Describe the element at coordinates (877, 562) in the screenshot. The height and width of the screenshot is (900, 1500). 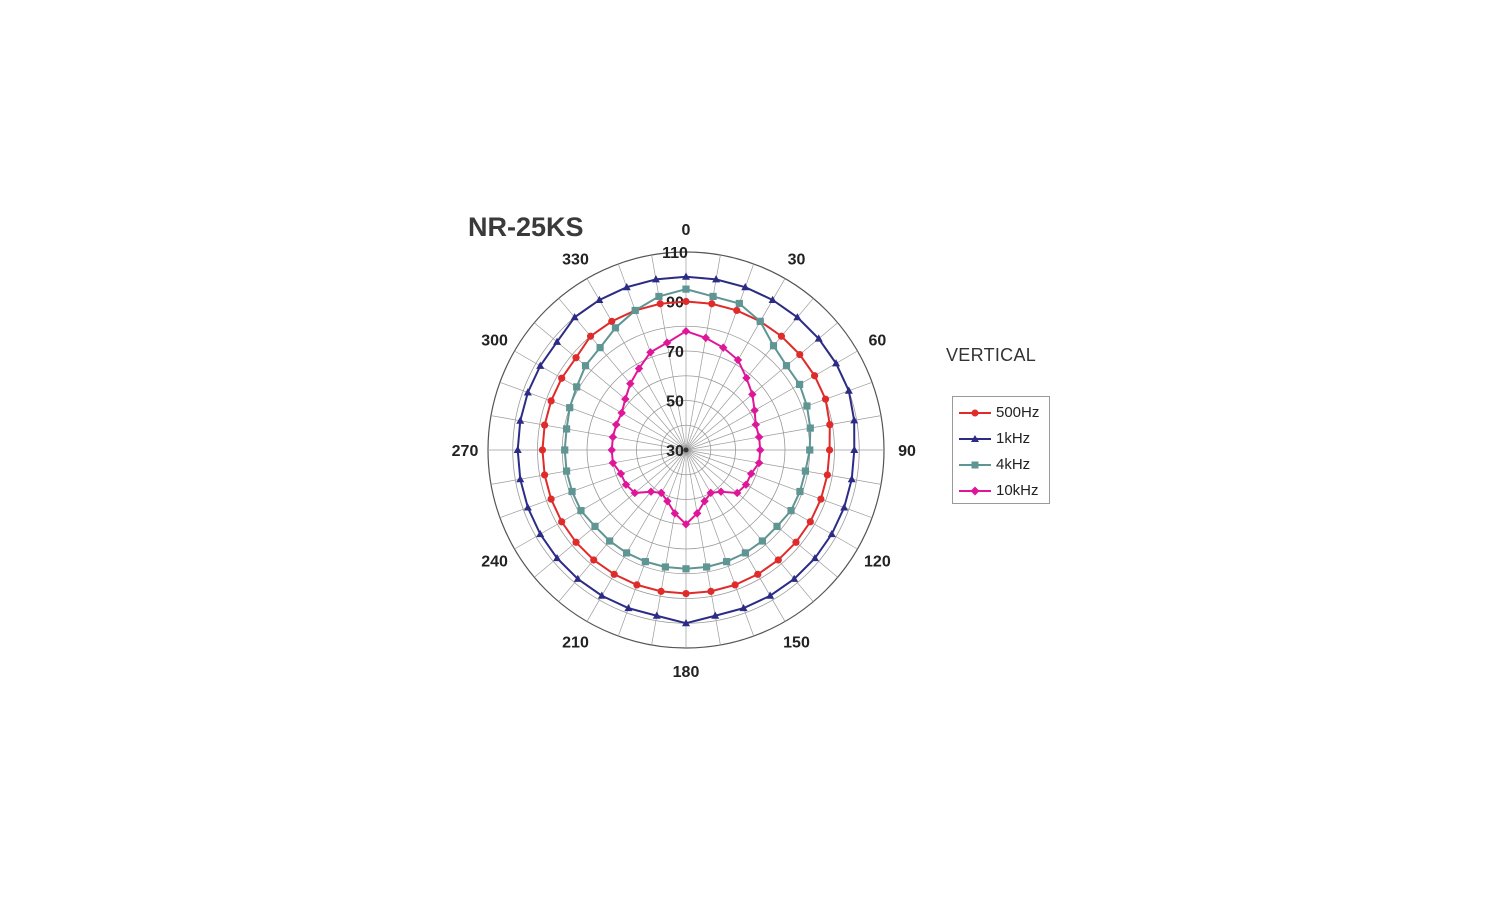
I see `angle-tick-label: 120` at that location.